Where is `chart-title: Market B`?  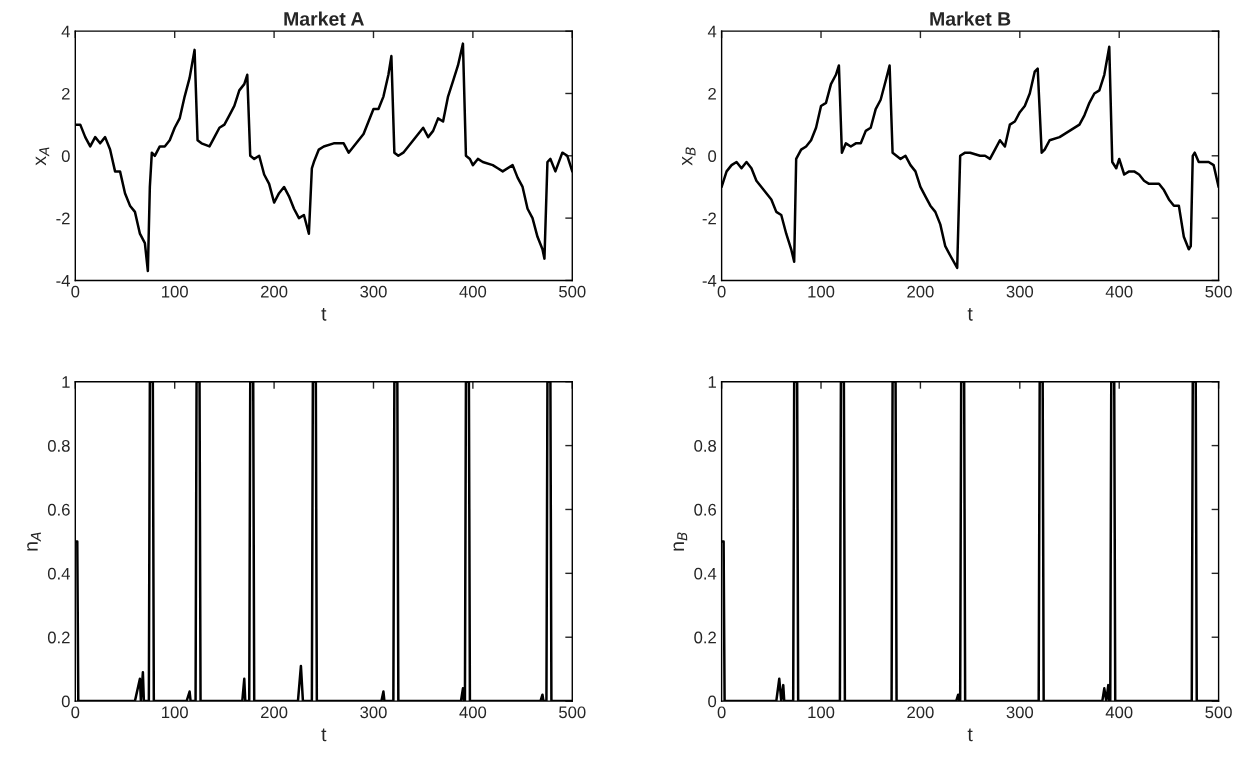 chart-title: Market B is located at coordinates (970, 18).